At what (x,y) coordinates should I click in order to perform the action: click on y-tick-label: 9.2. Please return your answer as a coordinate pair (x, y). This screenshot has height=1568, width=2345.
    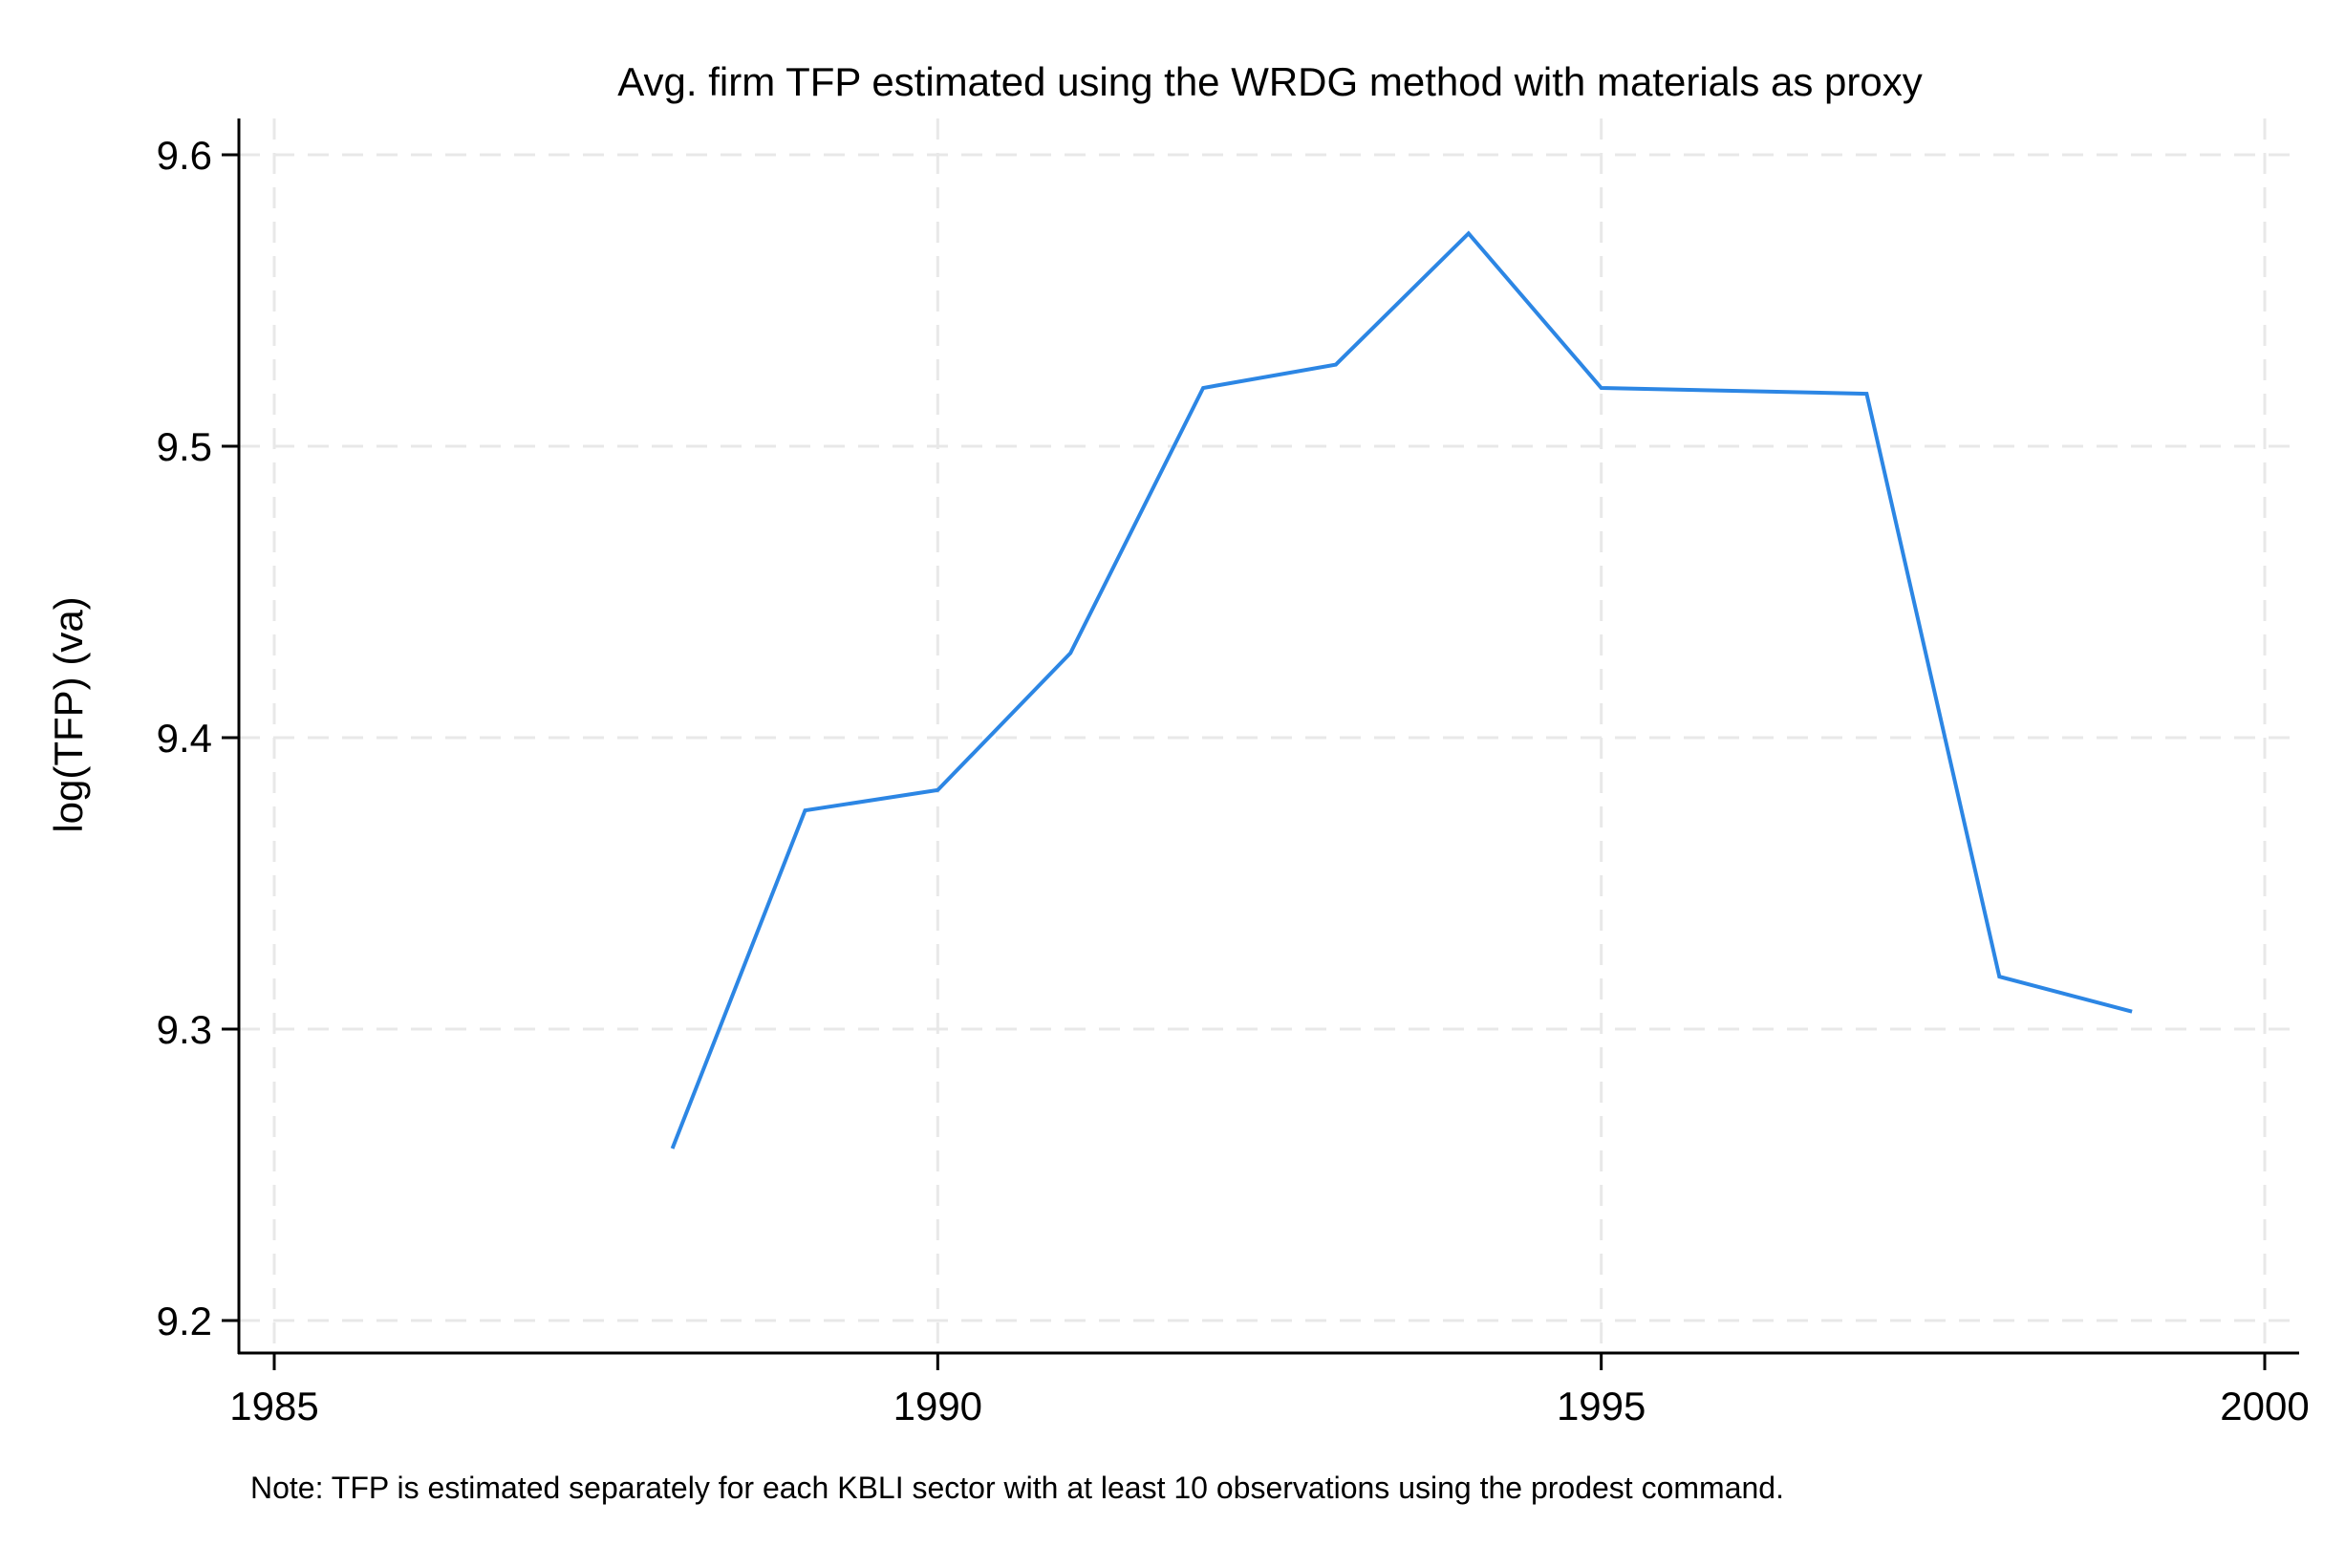
    Looking at the image, I should click on (185, 1321).